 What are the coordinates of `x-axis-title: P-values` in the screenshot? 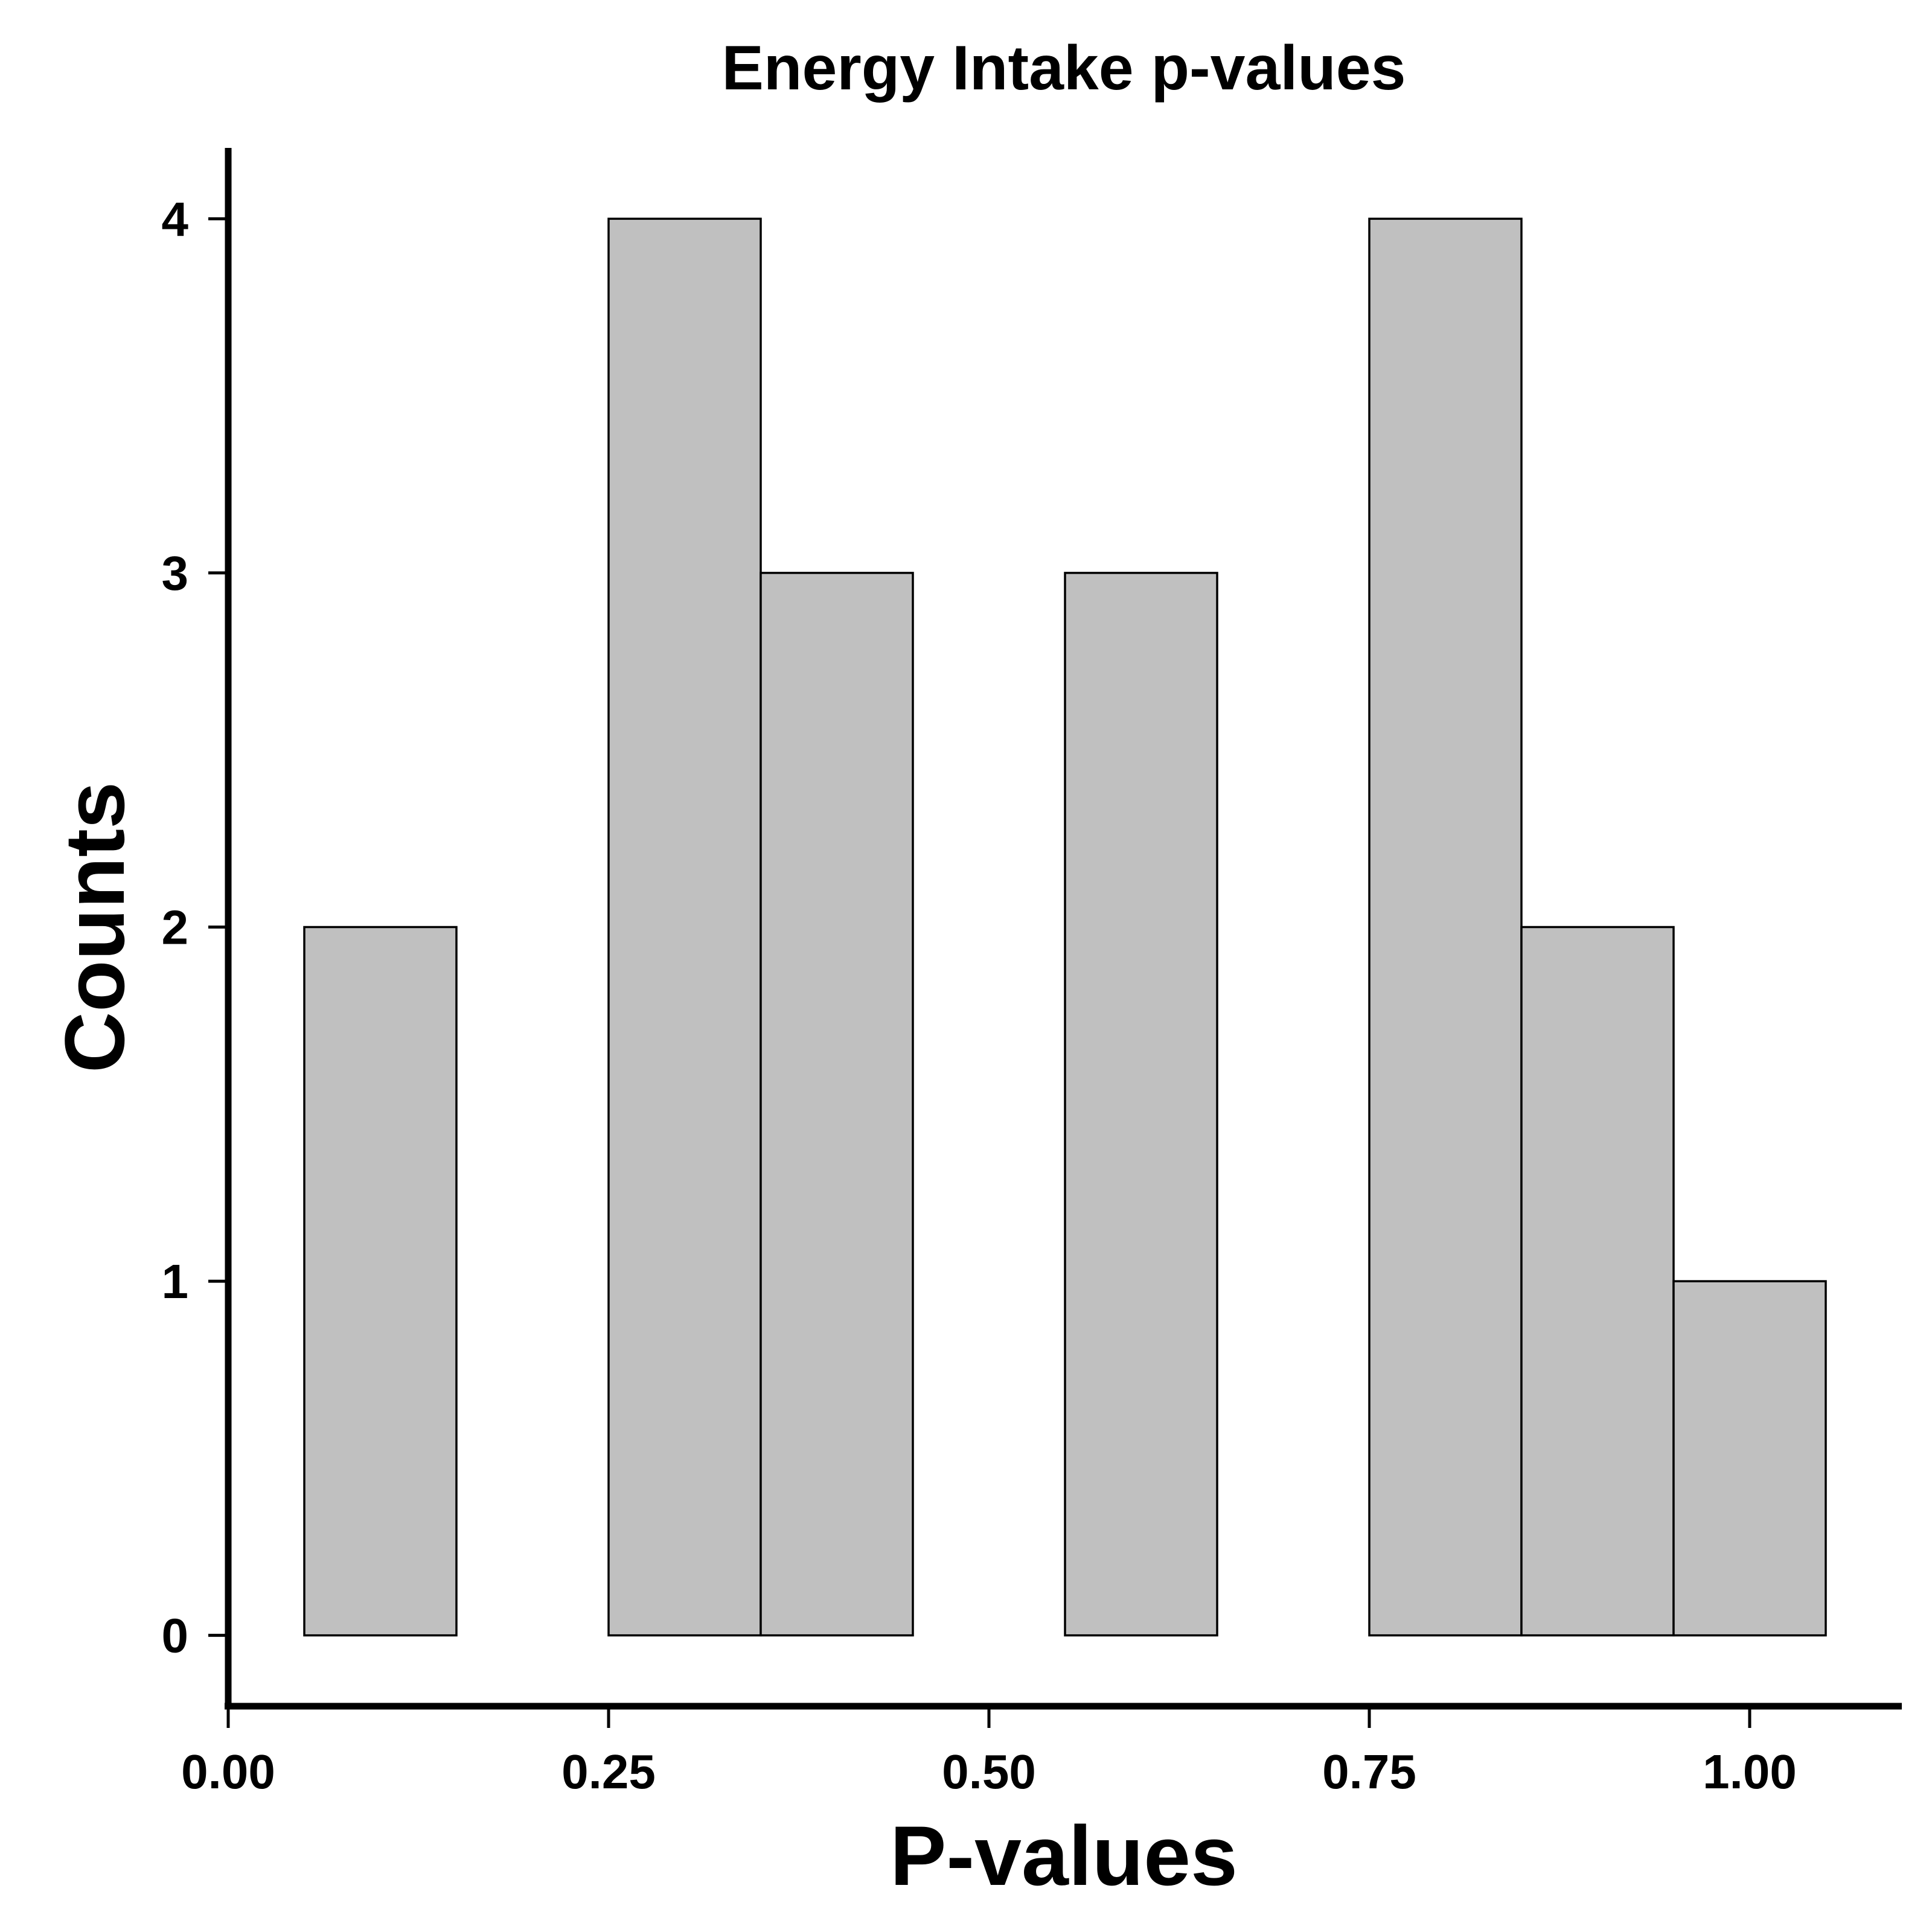 It's located at (1064, 1855).